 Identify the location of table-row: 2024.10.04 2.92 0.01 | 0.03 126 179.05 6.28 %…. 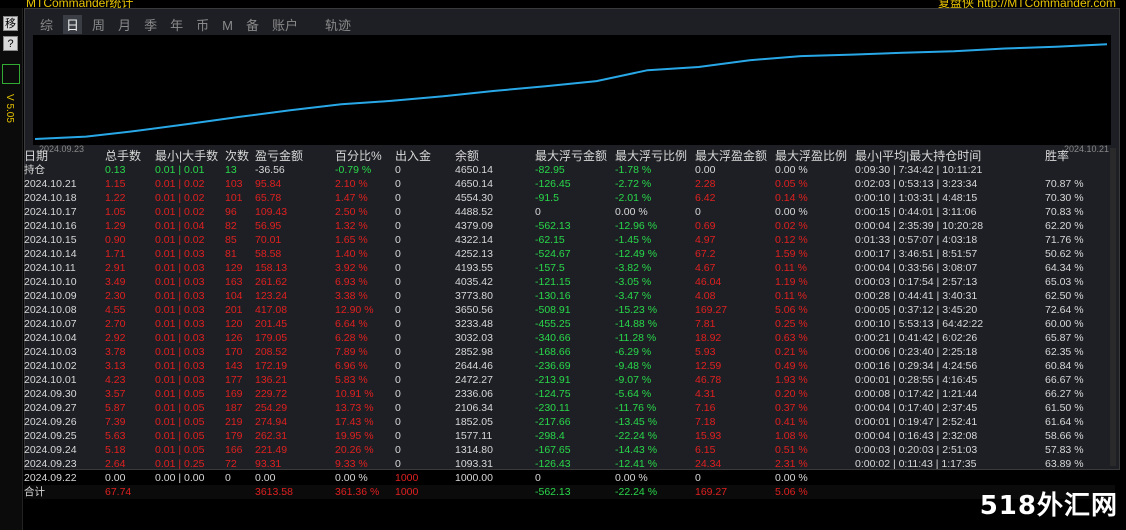
(569, 338).